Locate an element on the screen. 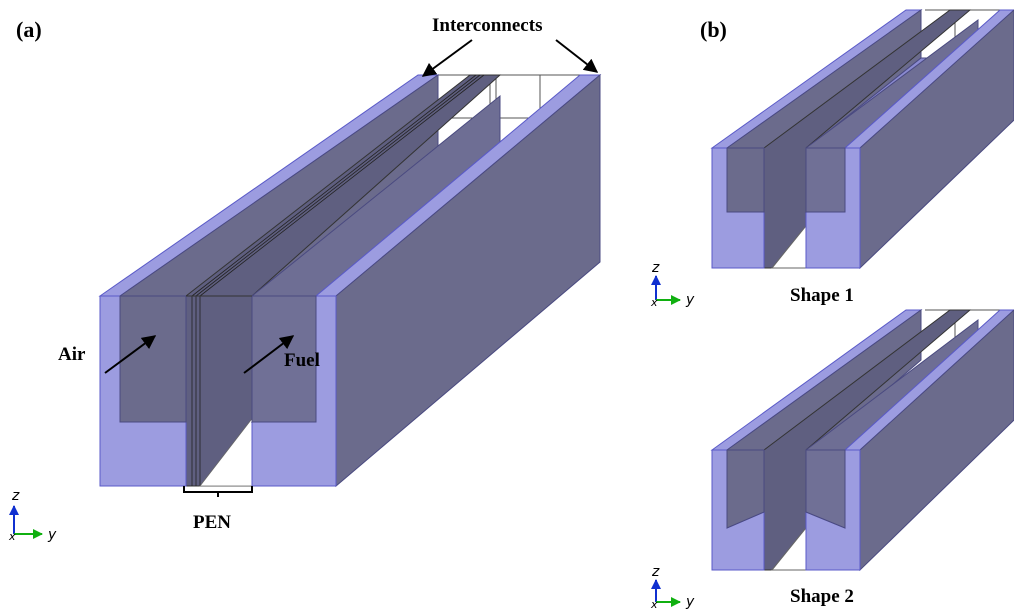  interconnect-arrow-right is located at coordinates (577, 56).